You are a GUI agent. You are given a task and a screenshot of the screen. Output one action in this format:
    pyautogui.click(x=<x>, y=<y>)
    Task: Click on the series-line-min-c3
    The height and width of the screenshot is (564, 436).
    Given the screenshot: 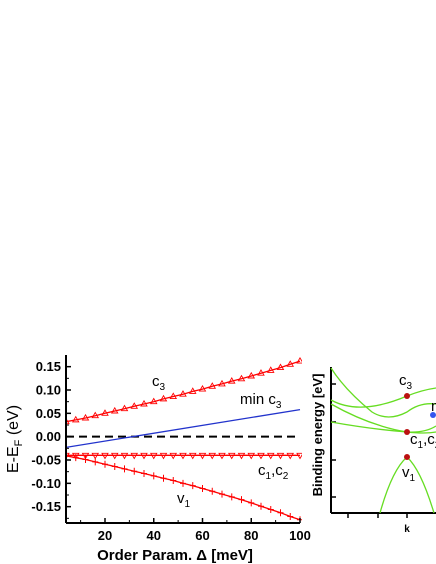 What is the action you would take?
    pyautogui.click(x=183, y=428)
    